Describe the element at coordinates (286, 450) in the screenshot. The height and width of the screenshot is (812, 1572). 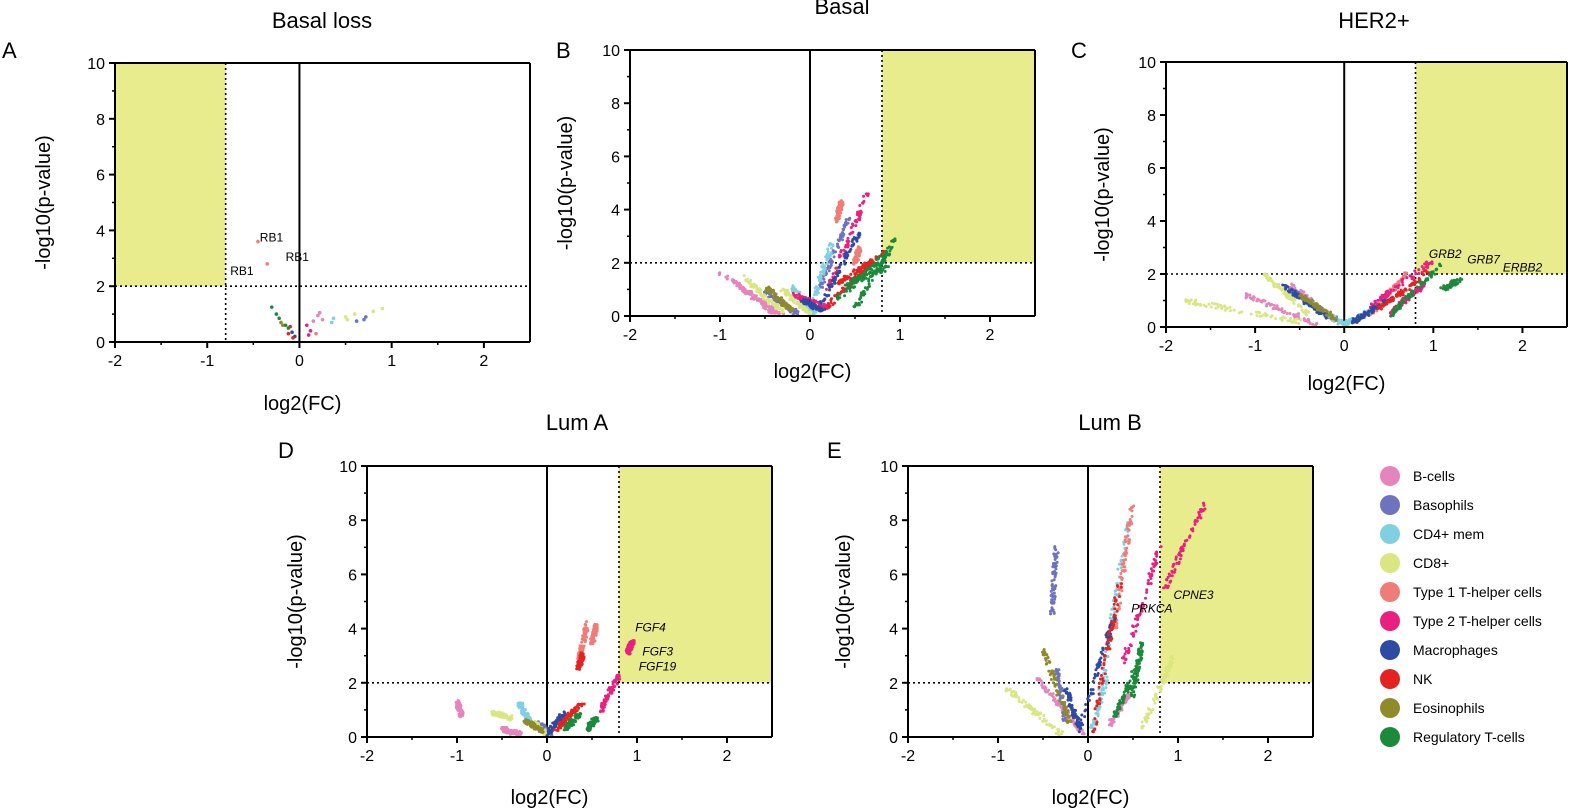
I see `panel-letter: D` at that location.